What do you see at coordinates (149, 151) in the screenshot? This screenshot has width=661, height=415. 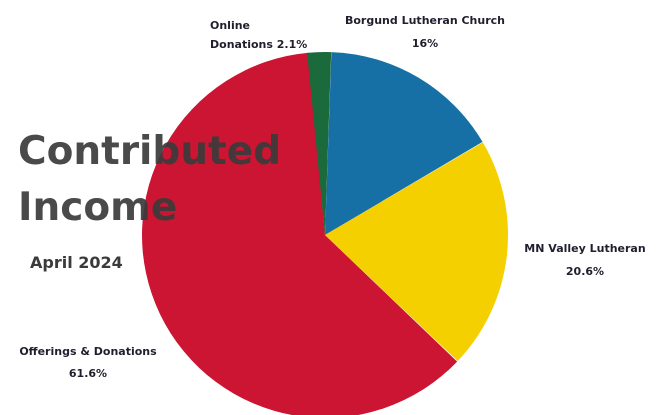 I see `chart-title-line-1: Contributed` at bounding box center [149, 151].